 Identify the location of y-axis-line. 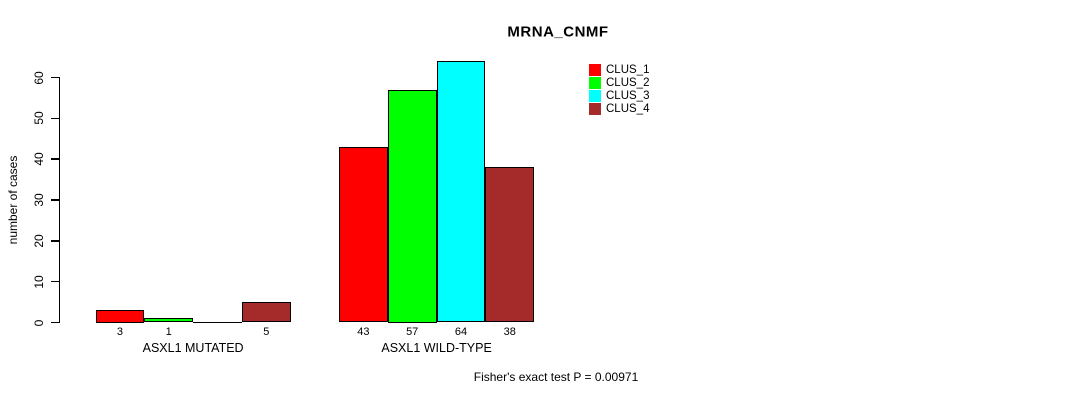
(59, 200).